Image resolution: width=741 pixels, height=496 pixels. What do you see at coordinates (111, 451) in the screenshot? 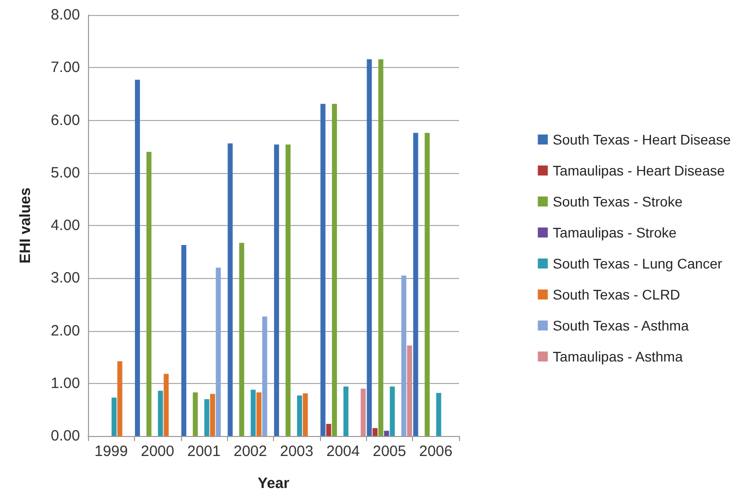
I see `x-tick-label: 1999` at bounding box center [111, 451].